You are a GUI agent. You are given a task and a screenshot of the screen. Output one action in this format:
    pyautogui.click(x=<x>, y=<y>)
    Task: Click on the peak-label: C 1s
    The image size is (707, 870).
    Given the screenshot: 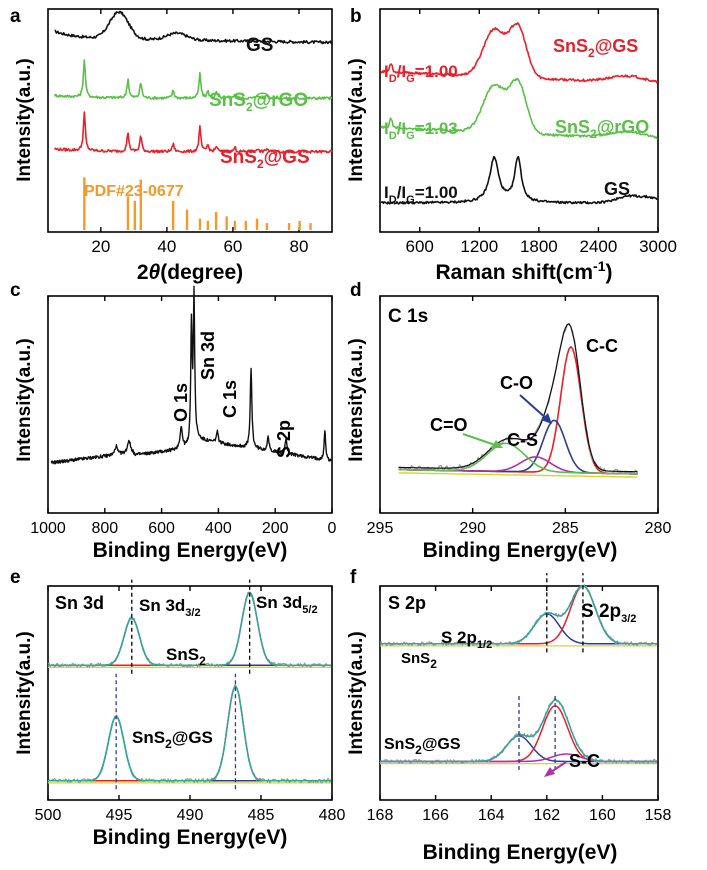 What is the action you would take?
    pyautogui.click(x=230, y=399)
    